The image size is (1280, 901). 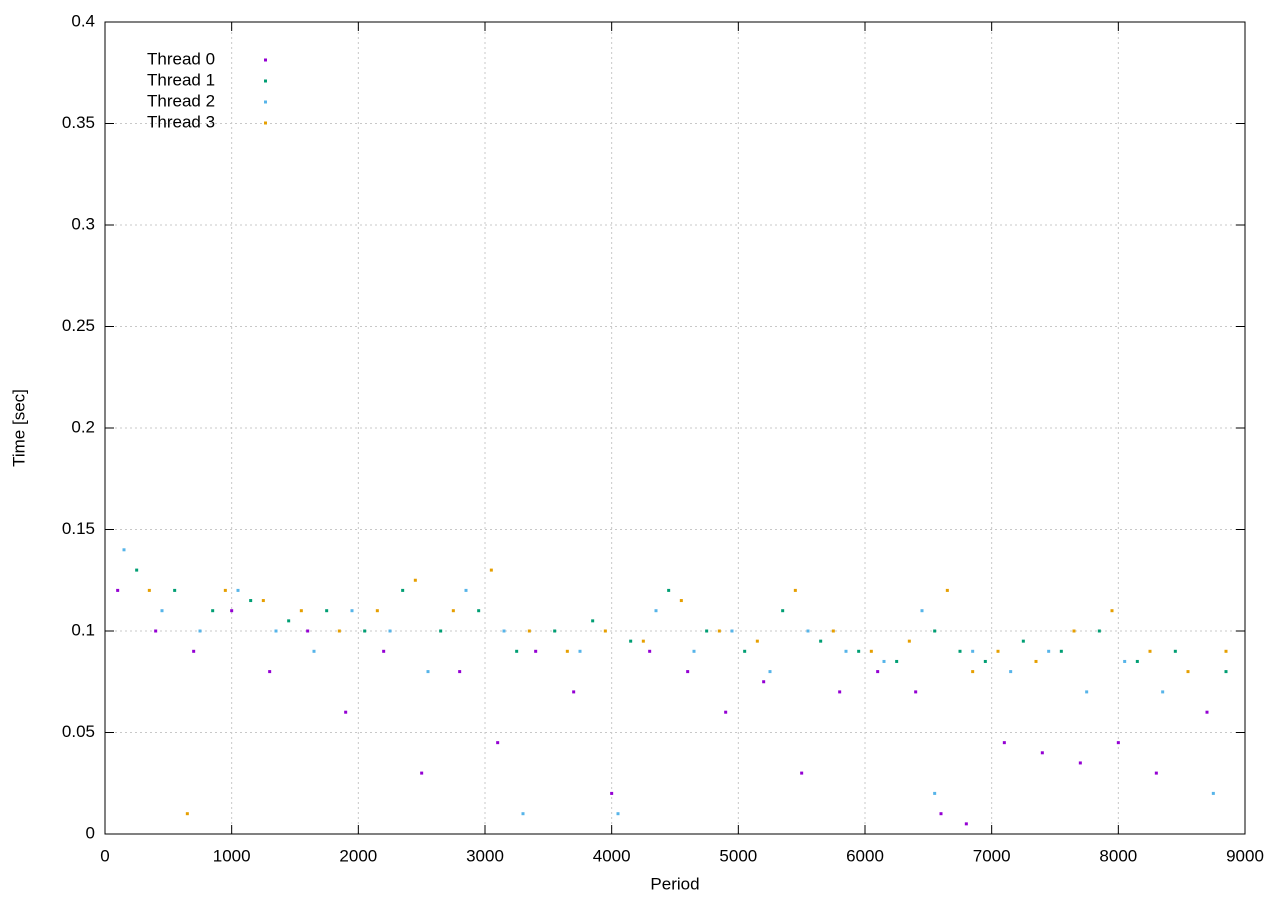 What do you see at coordinates (104, 855) in the screenshot?
I see `x-tick-label: 0` at bounding box center [104, 855].